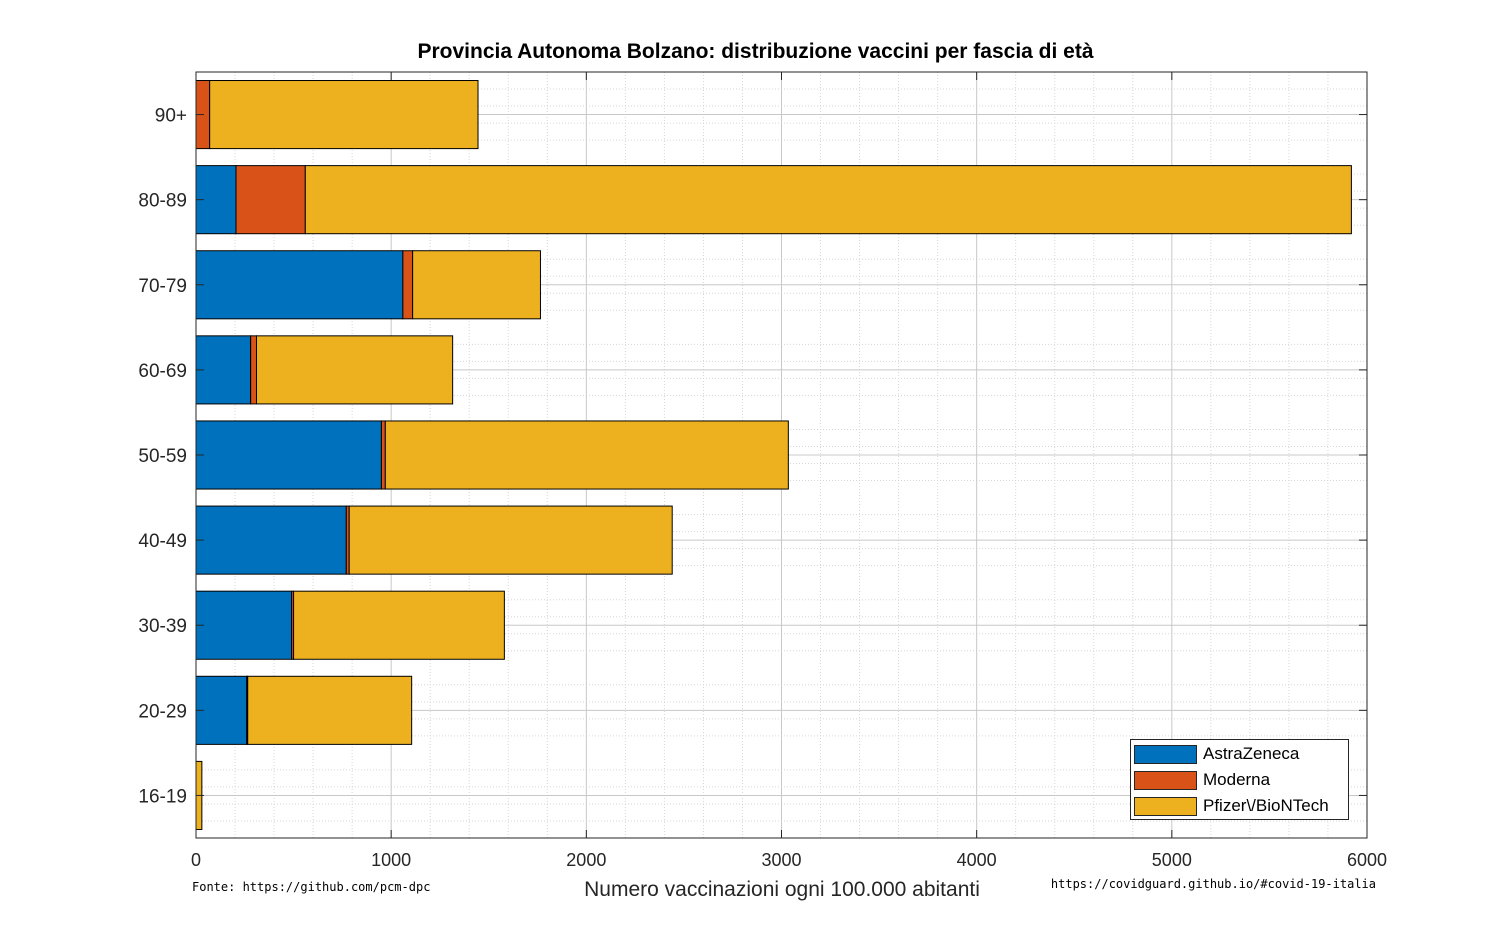  I want to click on legend: AstraZeneca Moderna Pfizer\/BioNTech, so click(1239, 779).